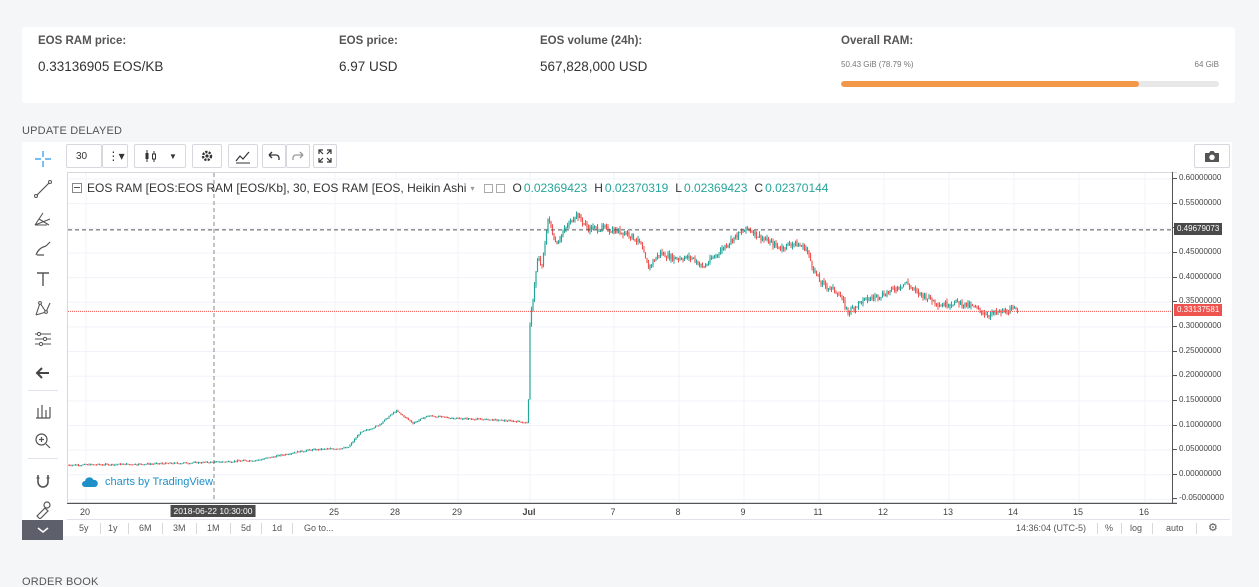  I want to click on gear-icon, so click(501, 188).